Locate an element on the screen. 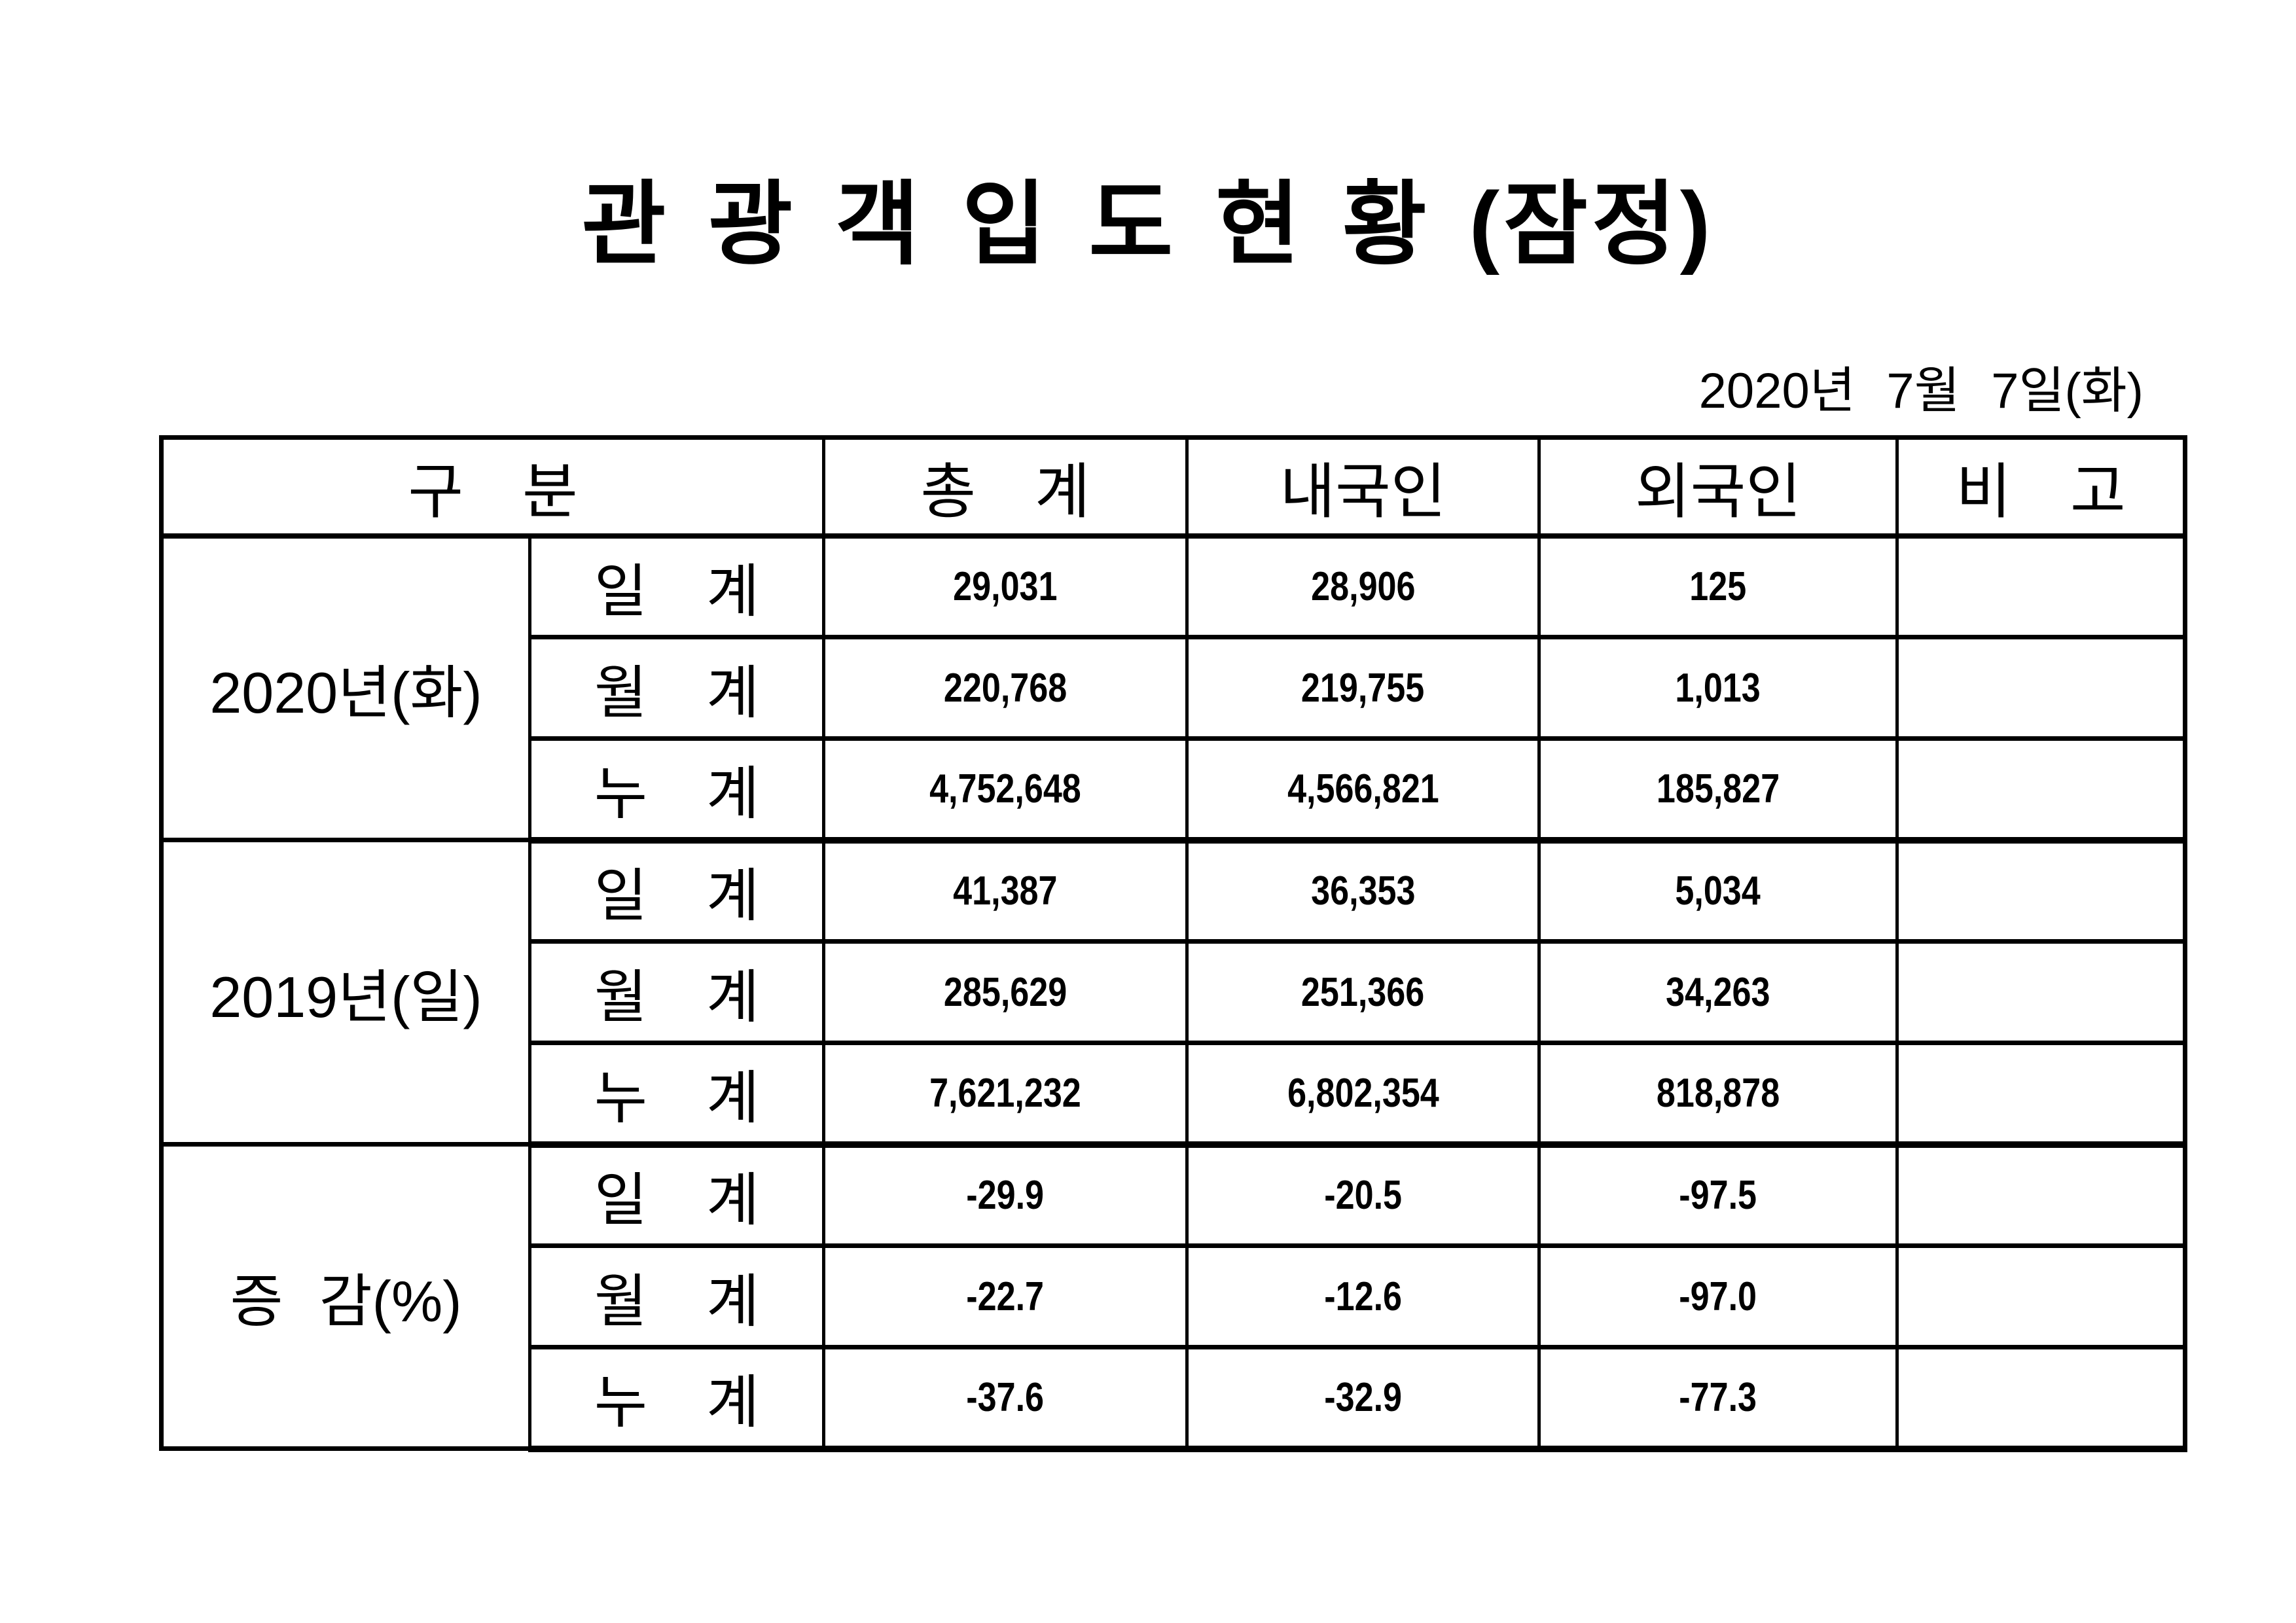 The height and width of the screenshot is (1623, 2296). header-note: 비 고 is located at coordinates (2041, 487).